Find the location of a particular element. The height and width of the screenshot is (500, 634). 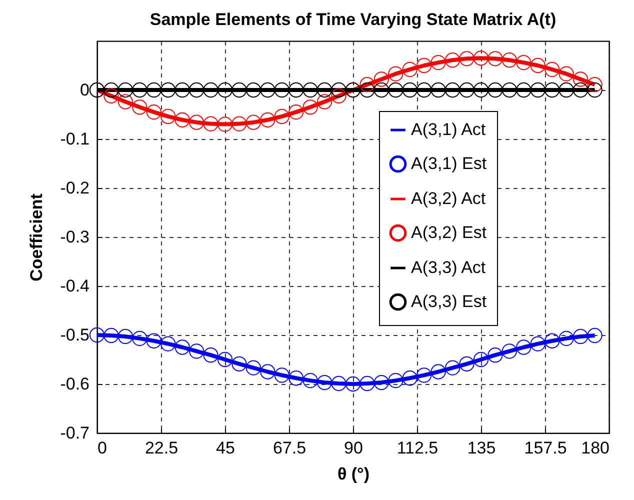

y-tick-label: -0.6 is located at coordinates (75, 384).